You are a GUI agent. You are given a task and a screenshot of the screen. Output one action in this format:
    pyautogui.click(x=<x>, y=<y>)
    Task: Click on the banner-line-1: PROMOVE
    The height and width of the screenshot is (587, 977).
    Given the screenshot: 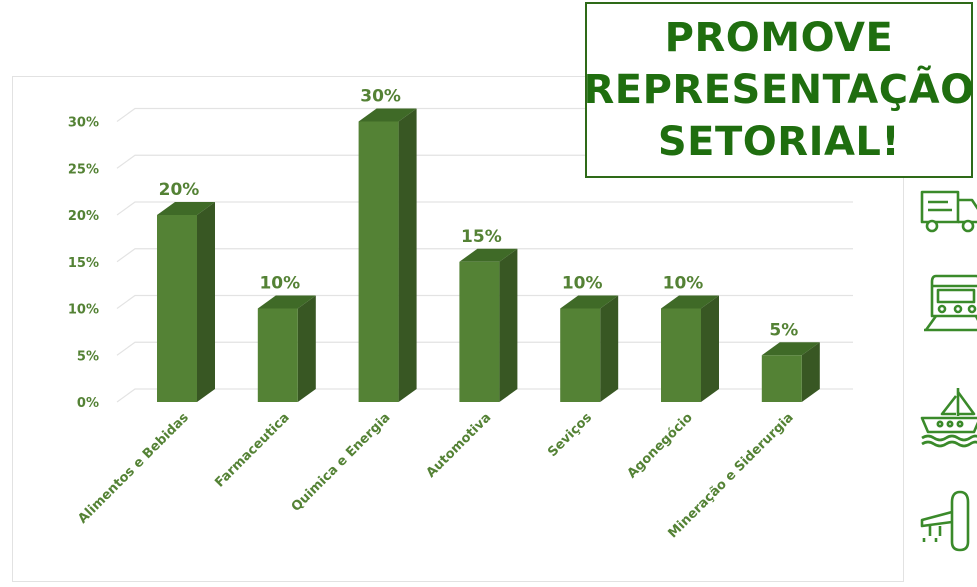 What is the action you would take?
    pyautogui.click(x=779, y=38)
    